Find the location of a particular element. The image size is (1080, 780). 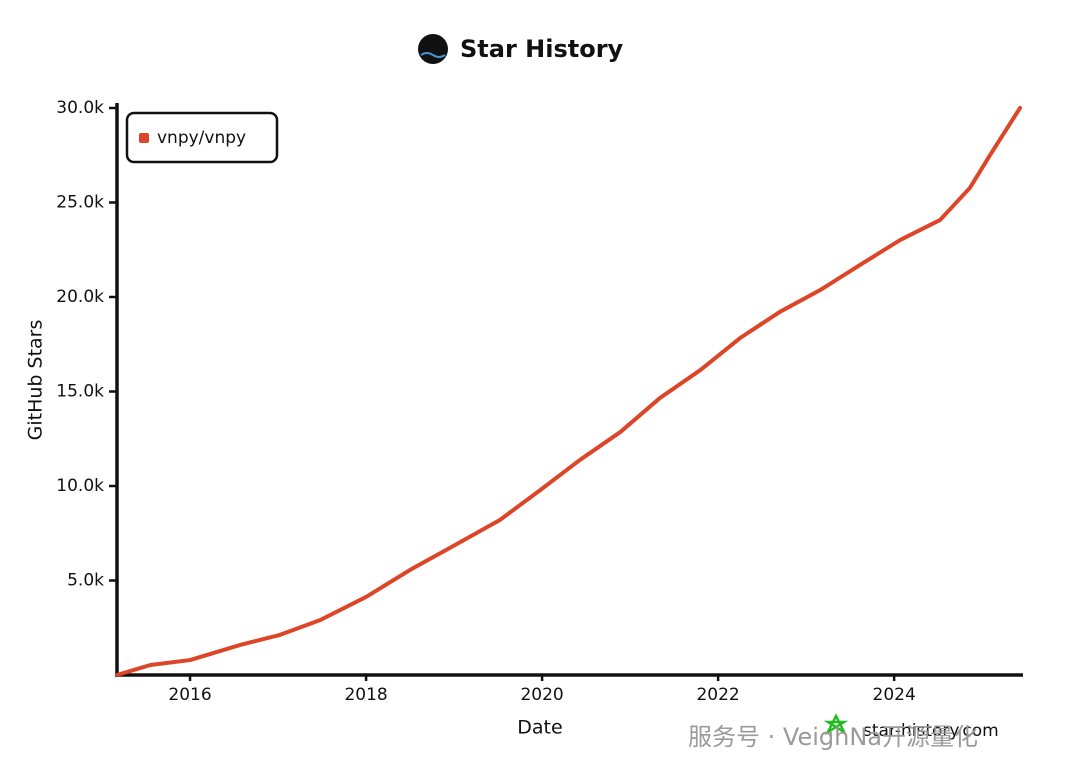

x-tick-label: 2022 is located at coordinates (717, 695).